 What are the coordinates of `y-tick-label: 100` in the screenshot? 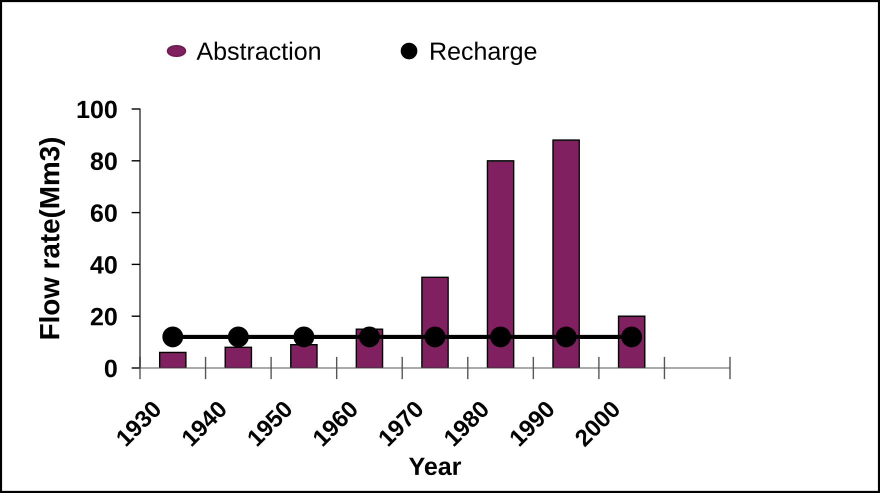 It's located at (97, 109).